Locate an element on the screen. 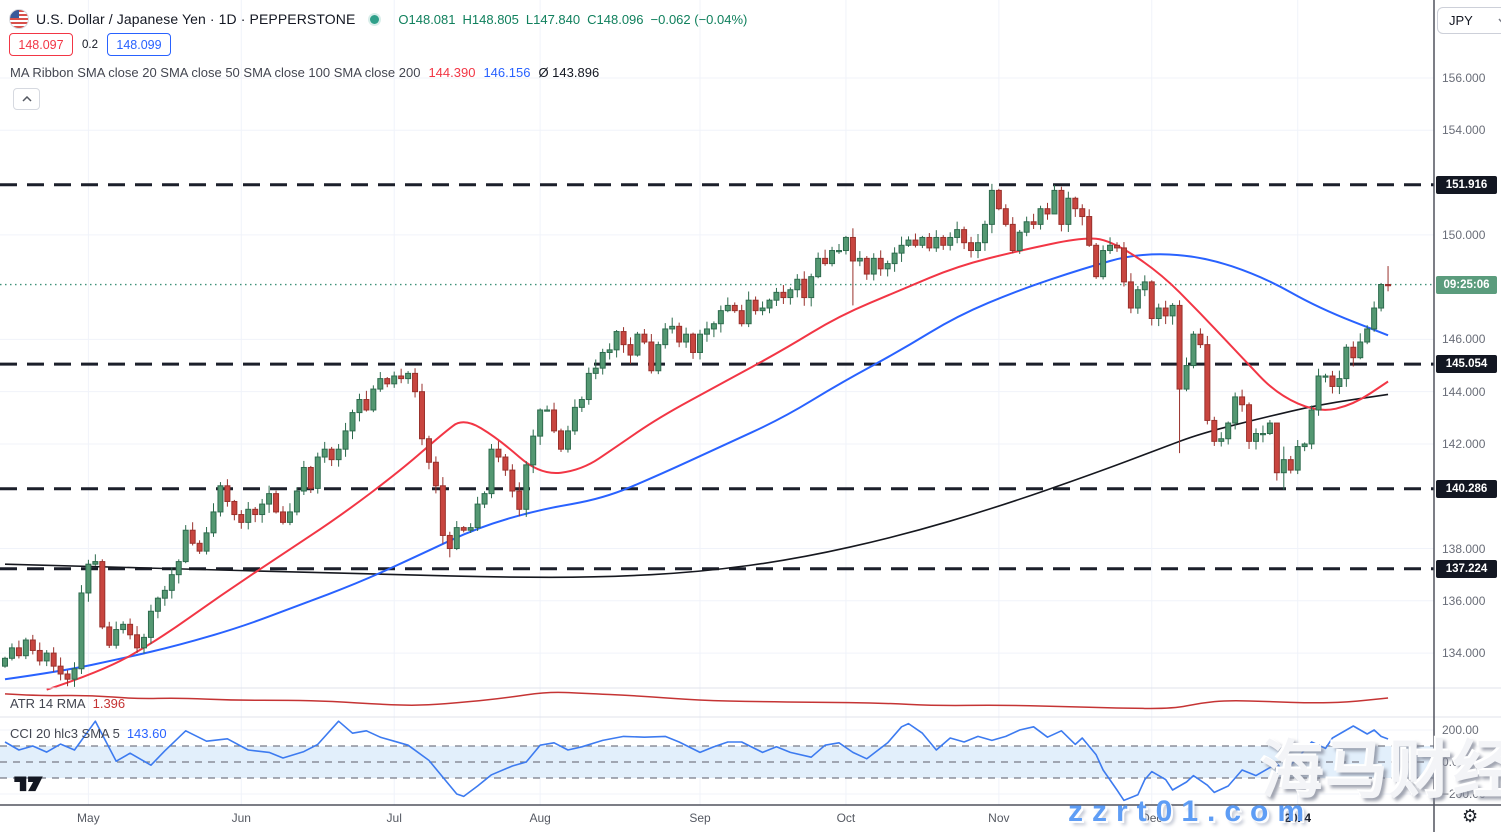 Image resolution: width=1501 pixels, height=832 pixels. close-value: C148.096 is located at coordinates (615, 19).